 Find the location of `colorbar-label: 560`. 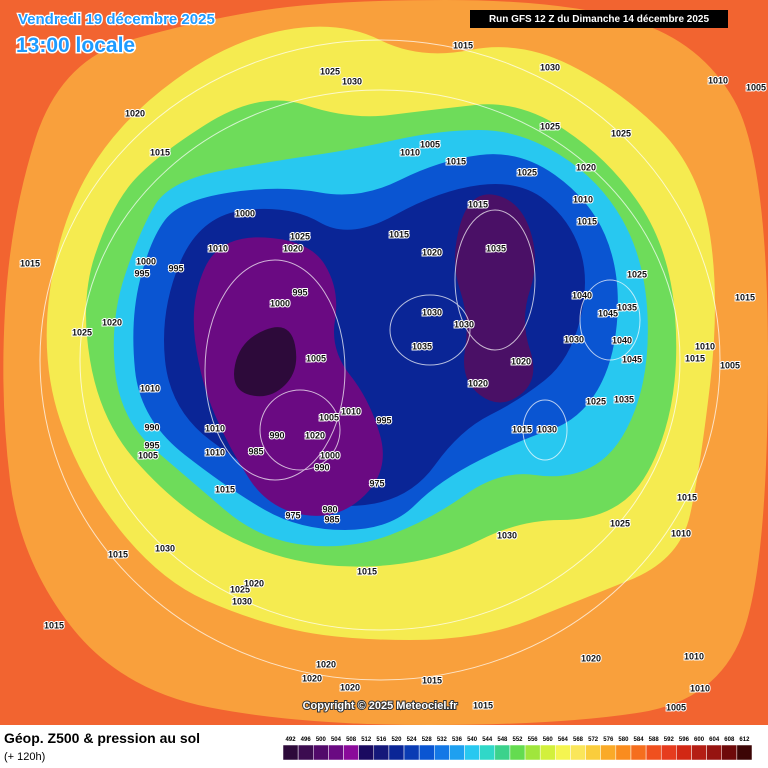

colorbar-label: 560 is located at coordinates (548, 740).